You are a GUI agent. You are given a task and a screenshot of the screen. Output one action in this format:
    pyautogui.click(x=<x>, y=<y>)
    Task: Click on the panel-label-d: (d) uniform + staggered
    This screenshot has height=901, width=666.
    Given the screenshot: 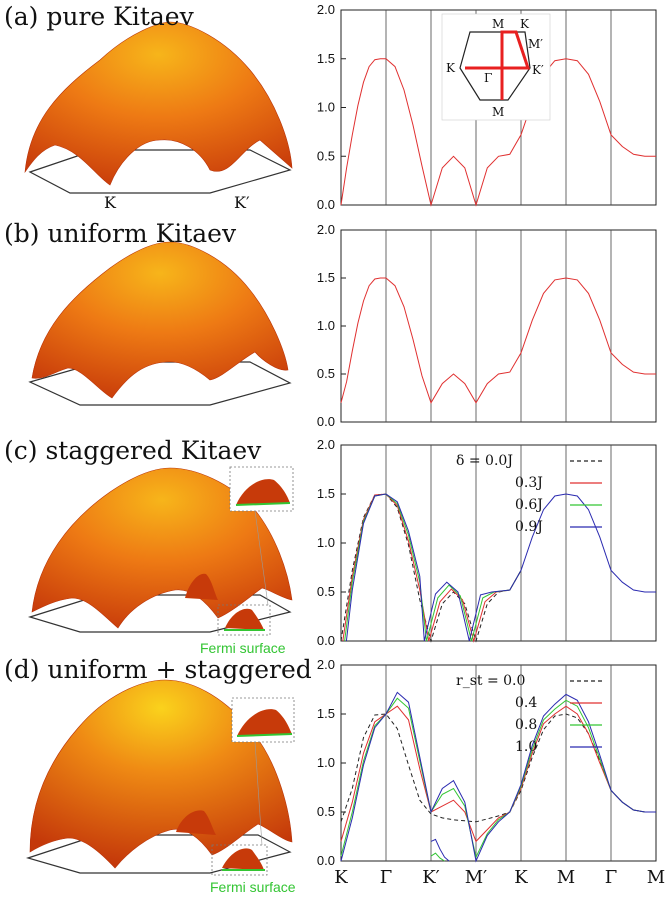 What is the action you would take?
    pyautogui.click(x=158, y=669)
    